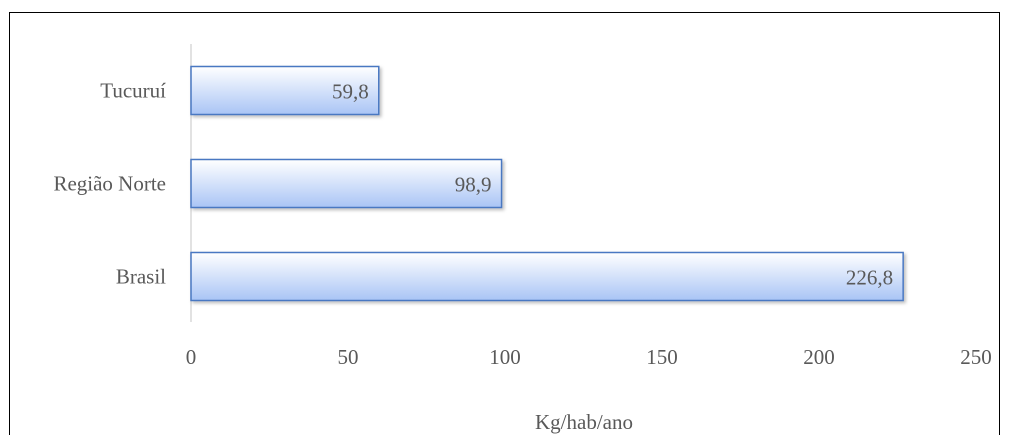 This screenshot has height=440, width=1010. Describe the element at coordinates (547, 276) in the screenshot. I see `bar-brasil` at that location.